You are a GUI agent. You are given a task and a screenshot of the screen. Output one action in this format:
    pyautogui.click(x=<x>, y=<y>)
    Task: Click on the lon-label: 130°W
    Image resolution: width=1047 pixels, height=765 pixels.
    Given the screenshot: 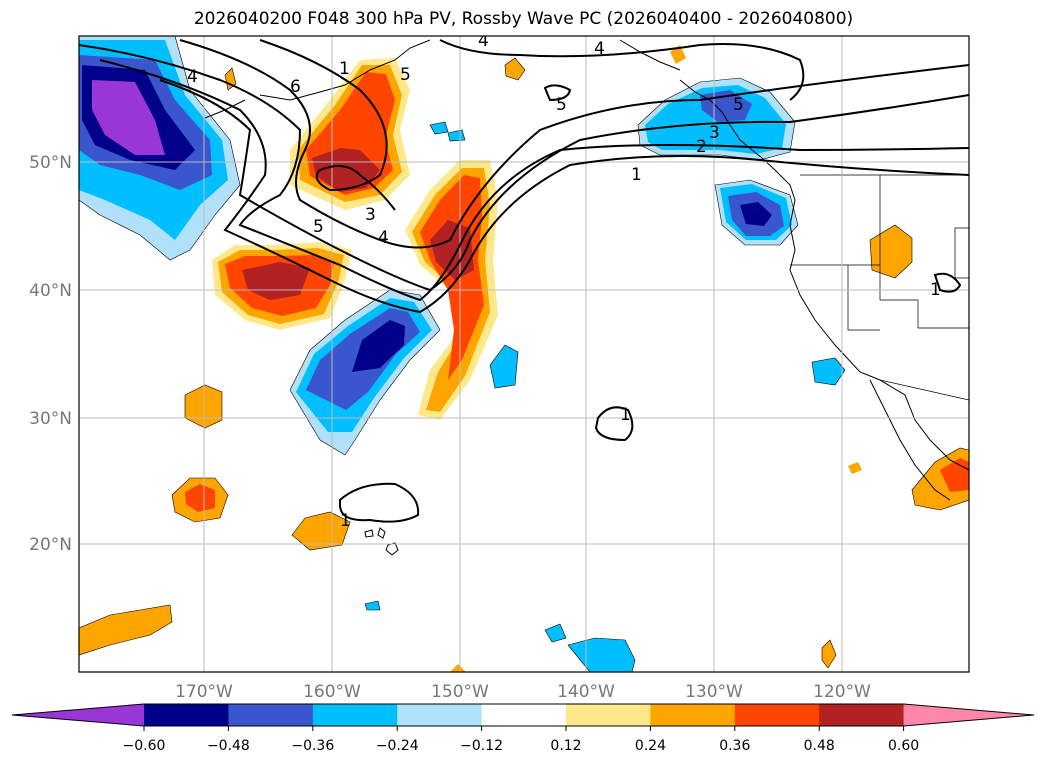 What is the action you would take?
    pyautogui.click(x=714, y=692)
    